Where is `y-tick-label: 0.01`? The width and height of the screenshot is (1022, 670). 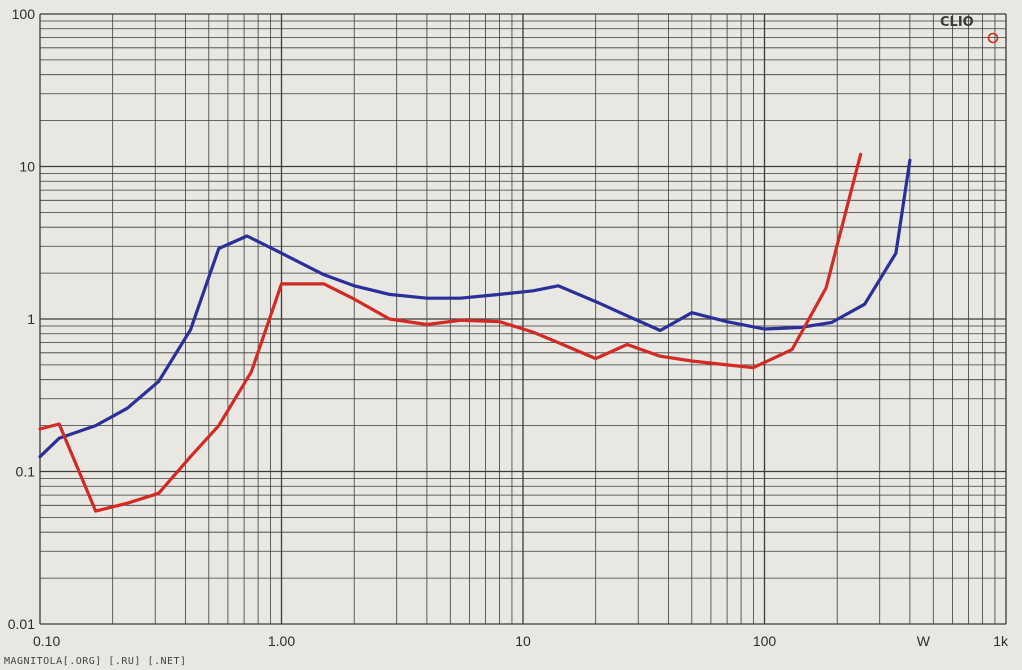 y-tick-label: 0.01 is located at coordinates (21, 624).